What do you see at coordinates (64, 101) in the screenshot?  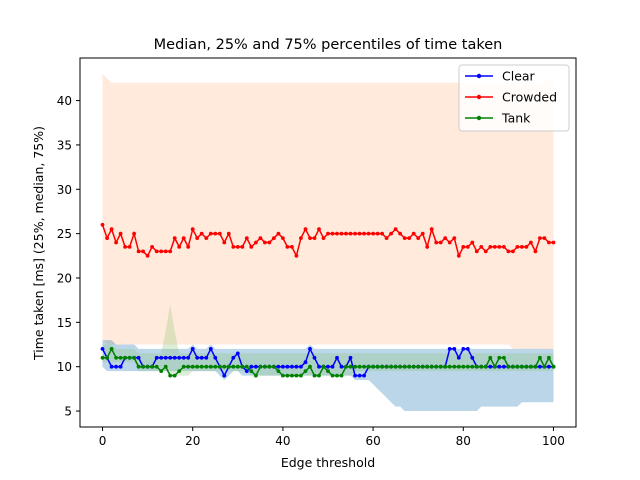 I see `y-tick-label: 40` at bounding box center [64, 101].